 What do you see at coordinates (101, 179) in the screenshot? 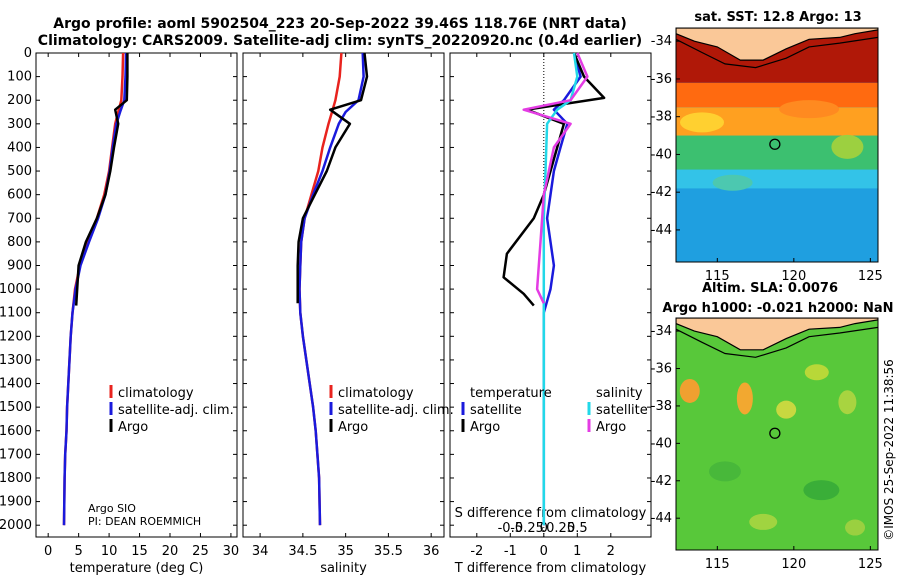
I see `series-argo` at bounding box center [101, 179].